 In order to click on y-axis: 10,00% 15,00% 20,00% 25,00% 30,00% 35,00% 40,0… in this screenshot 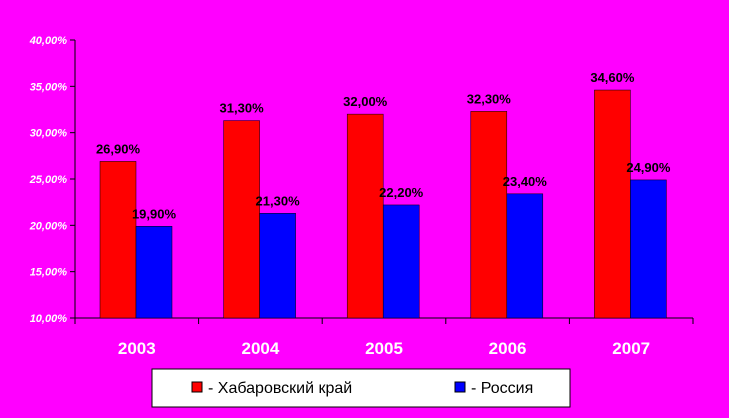, I will do `click(52, 180)`.